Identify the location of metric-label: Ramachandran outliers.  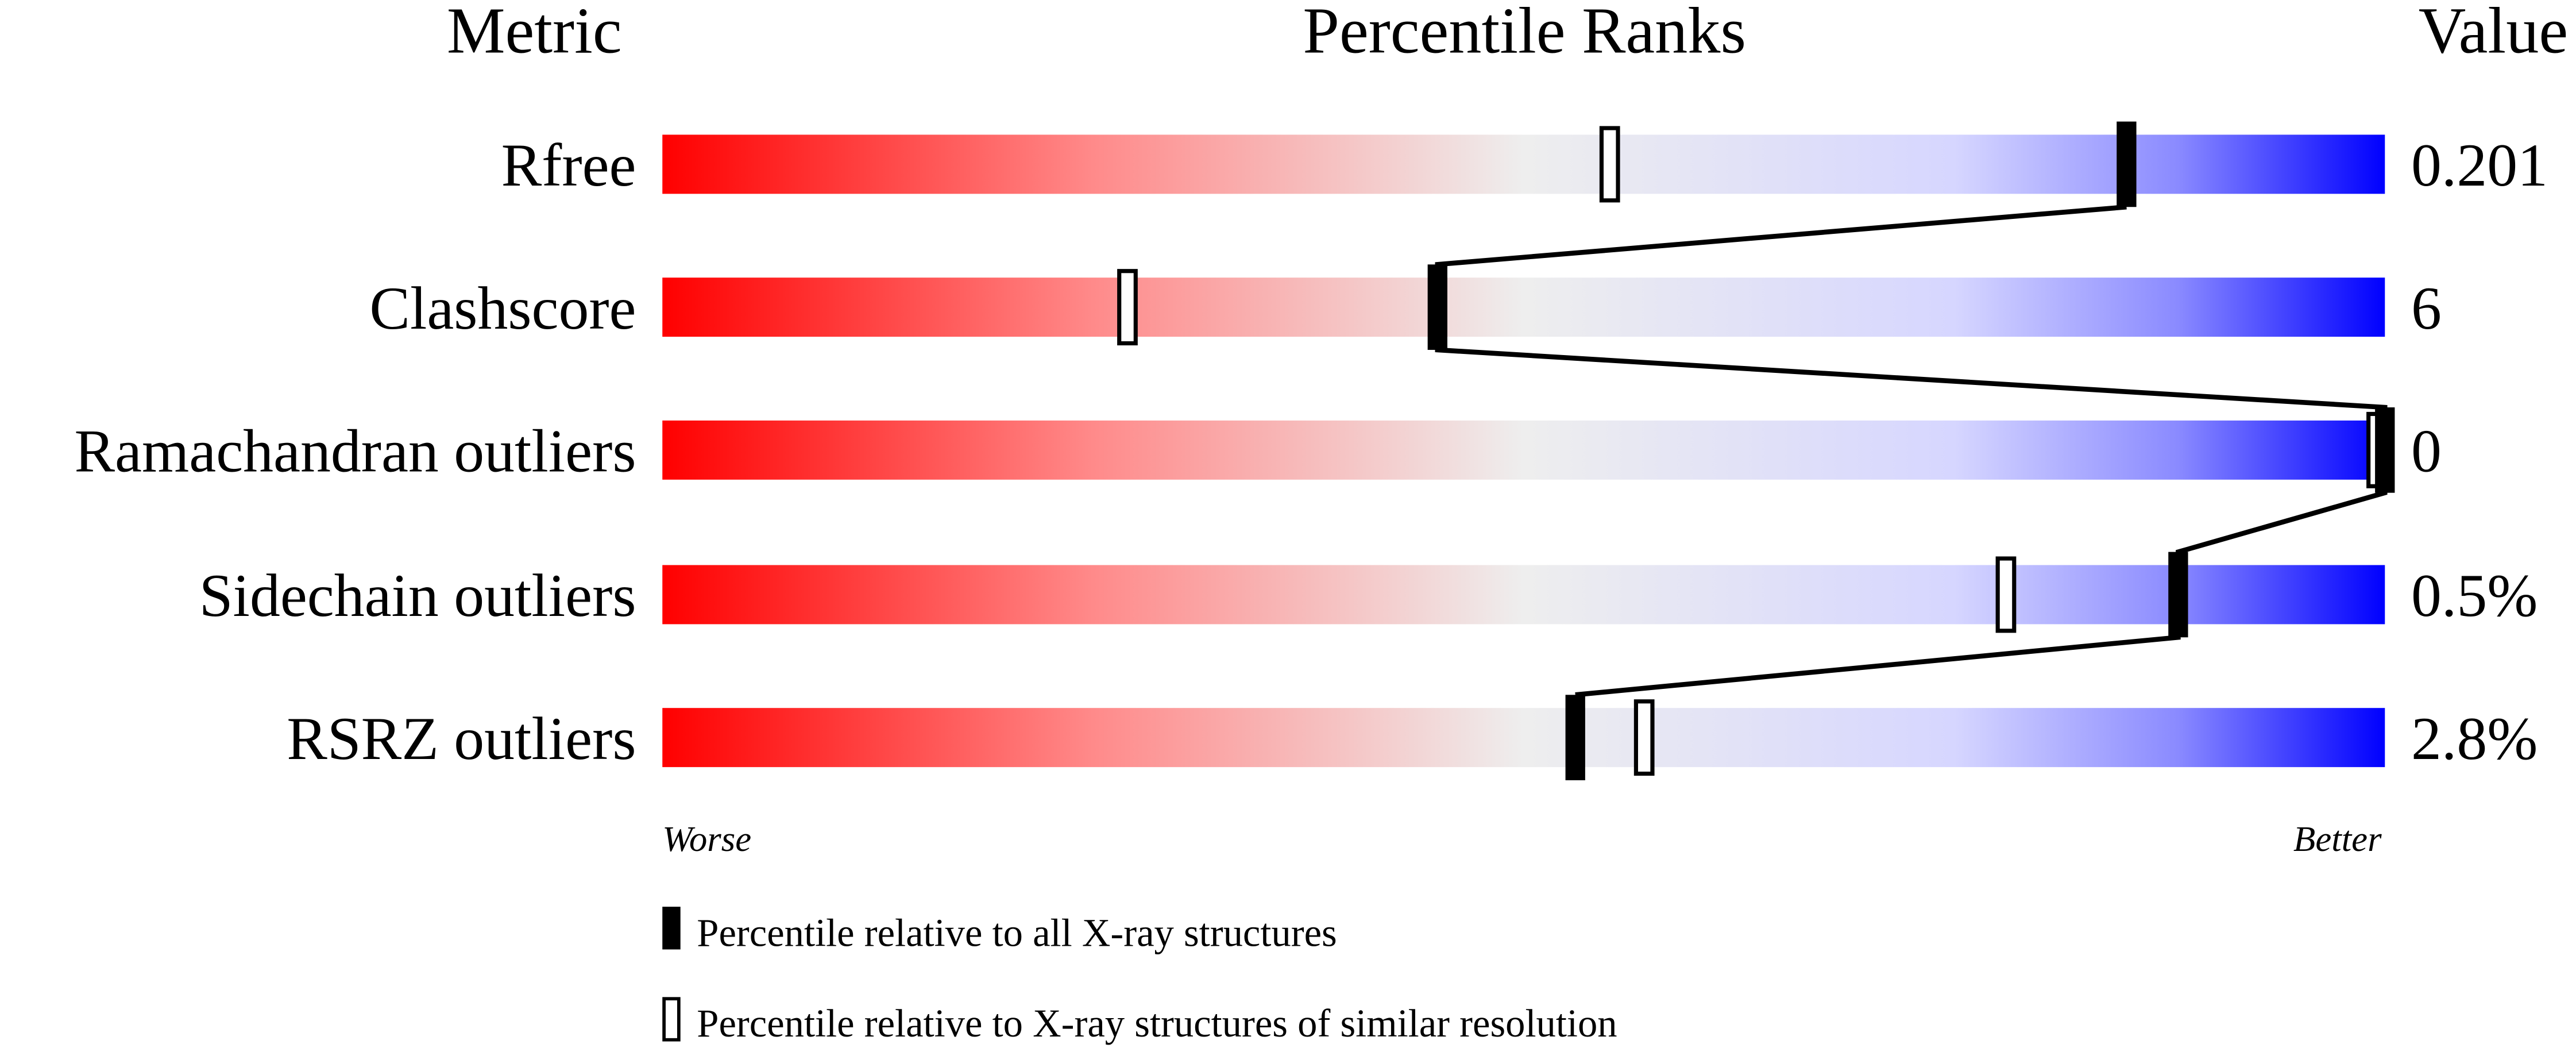
(355, 451).